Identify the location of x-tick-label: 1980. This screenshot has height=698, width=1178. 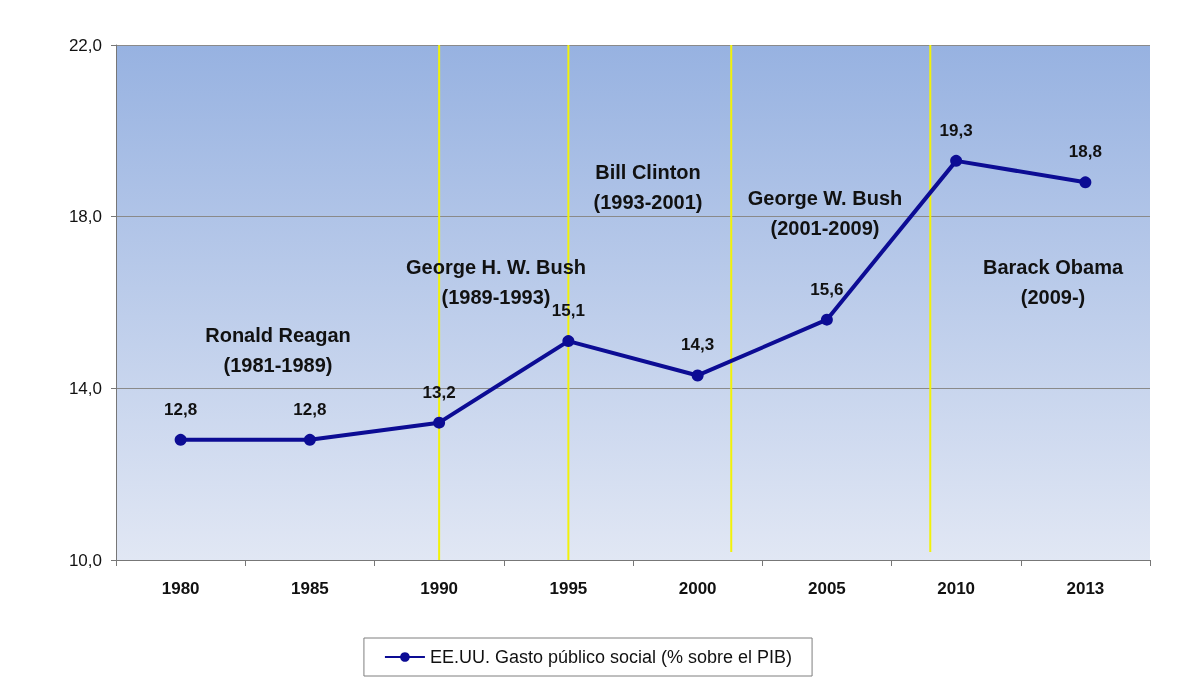
(180, 588).